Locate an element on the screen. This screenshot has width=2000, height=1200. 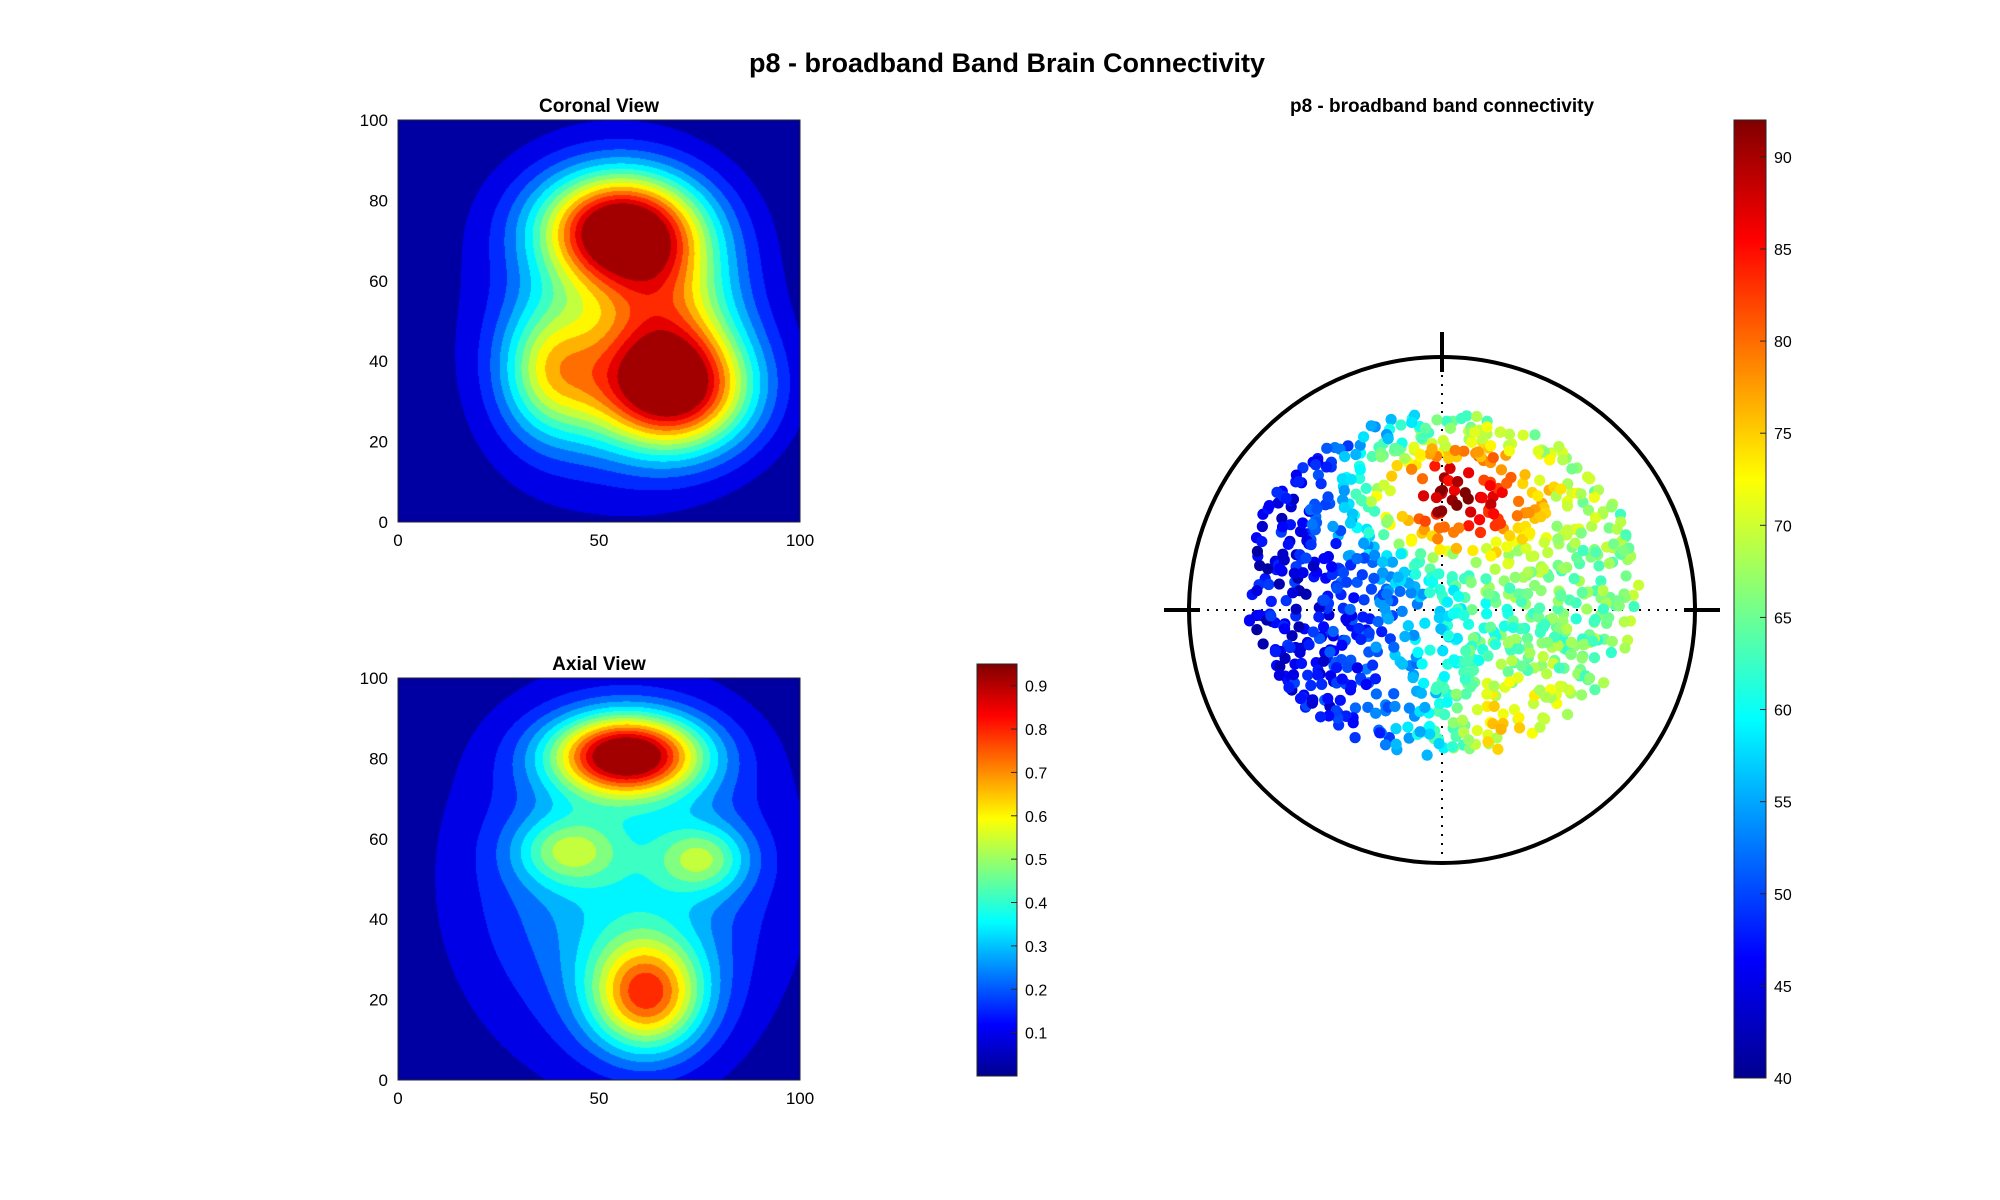
coronal-ytick-label: 60 is located at coordinates (378, 281).